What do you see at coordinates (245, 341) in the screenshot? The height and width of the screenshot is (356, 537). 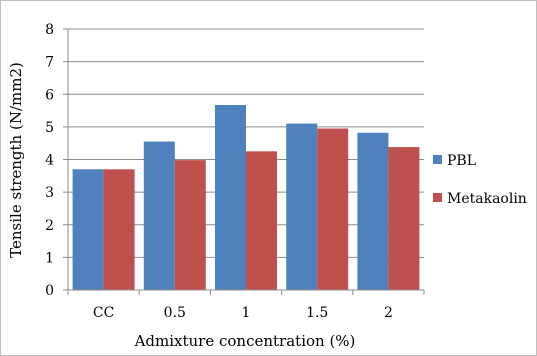 I see `x-axis-title: Admixture concentration (%)` at bounding box center [245, 341].